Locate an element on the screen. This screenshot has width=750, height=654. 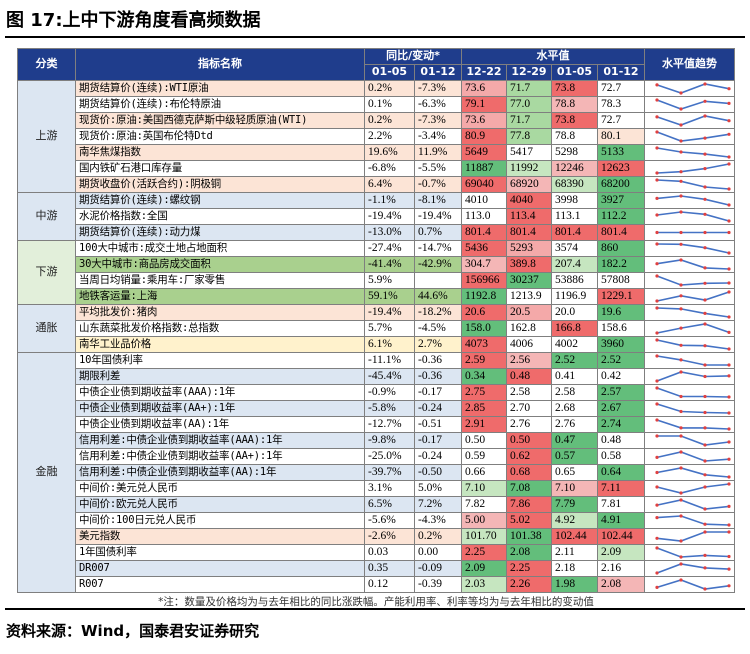
yoy-value: 11.9% is located at coordinates (438, 152).